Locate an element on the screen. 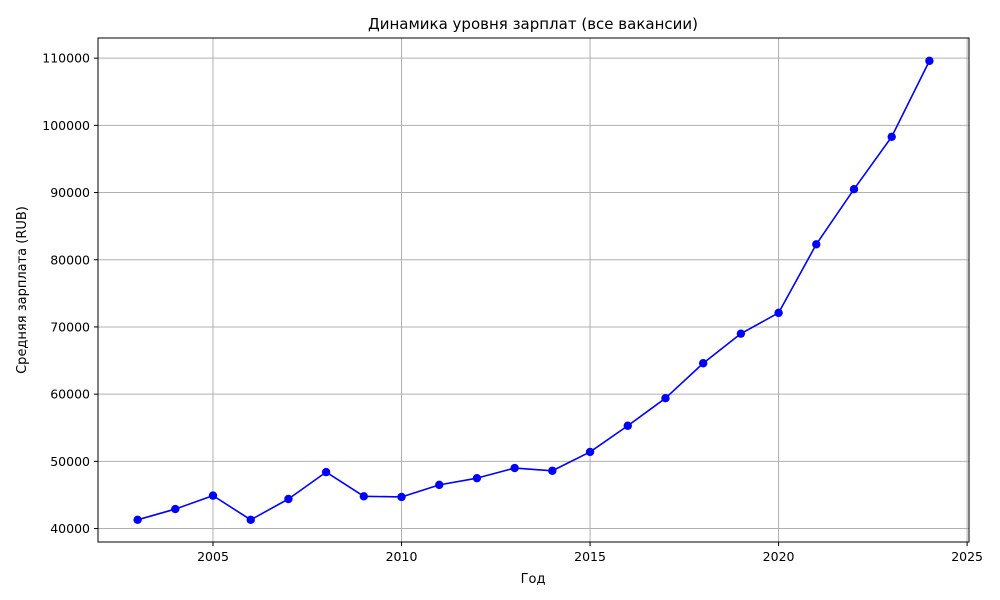 This screenshot has width=1000, height=600. x-tick-label: 2025 is located at coordinates (967, 556).